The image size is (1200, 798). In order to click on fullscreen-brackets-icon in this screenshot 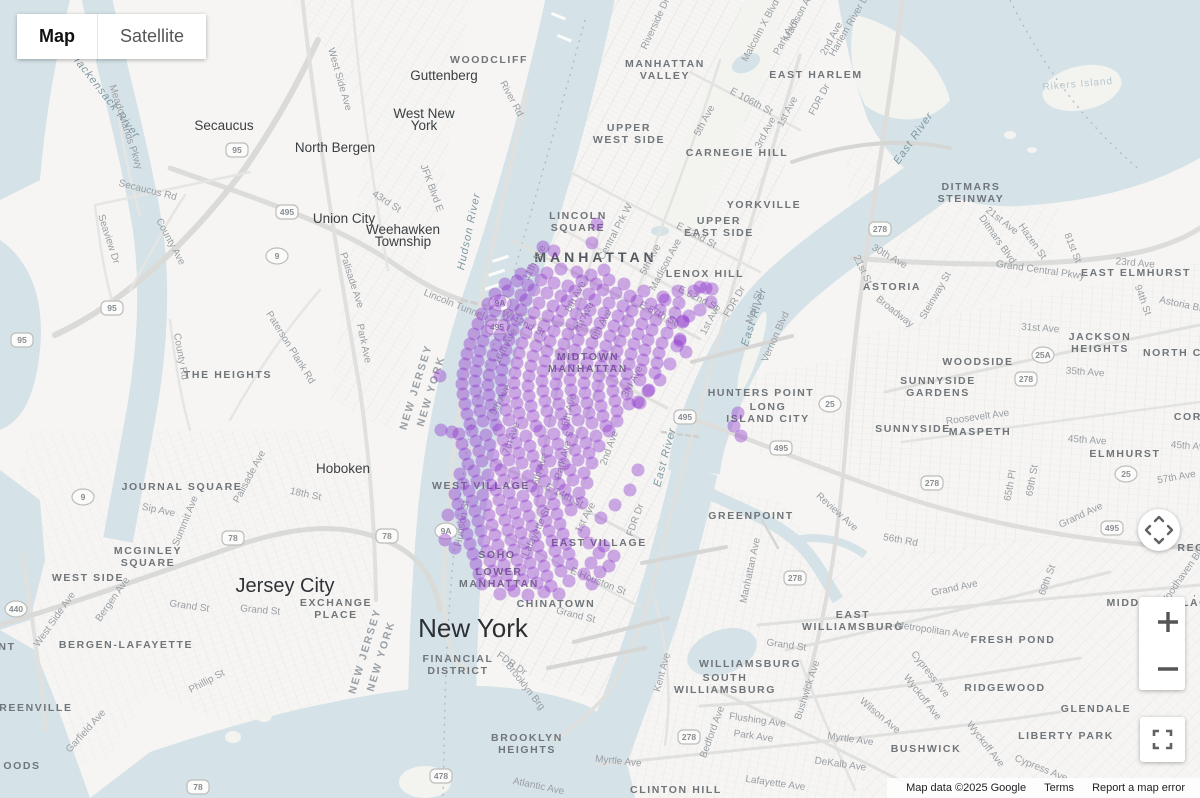, I will do `click(1162, 739)`.